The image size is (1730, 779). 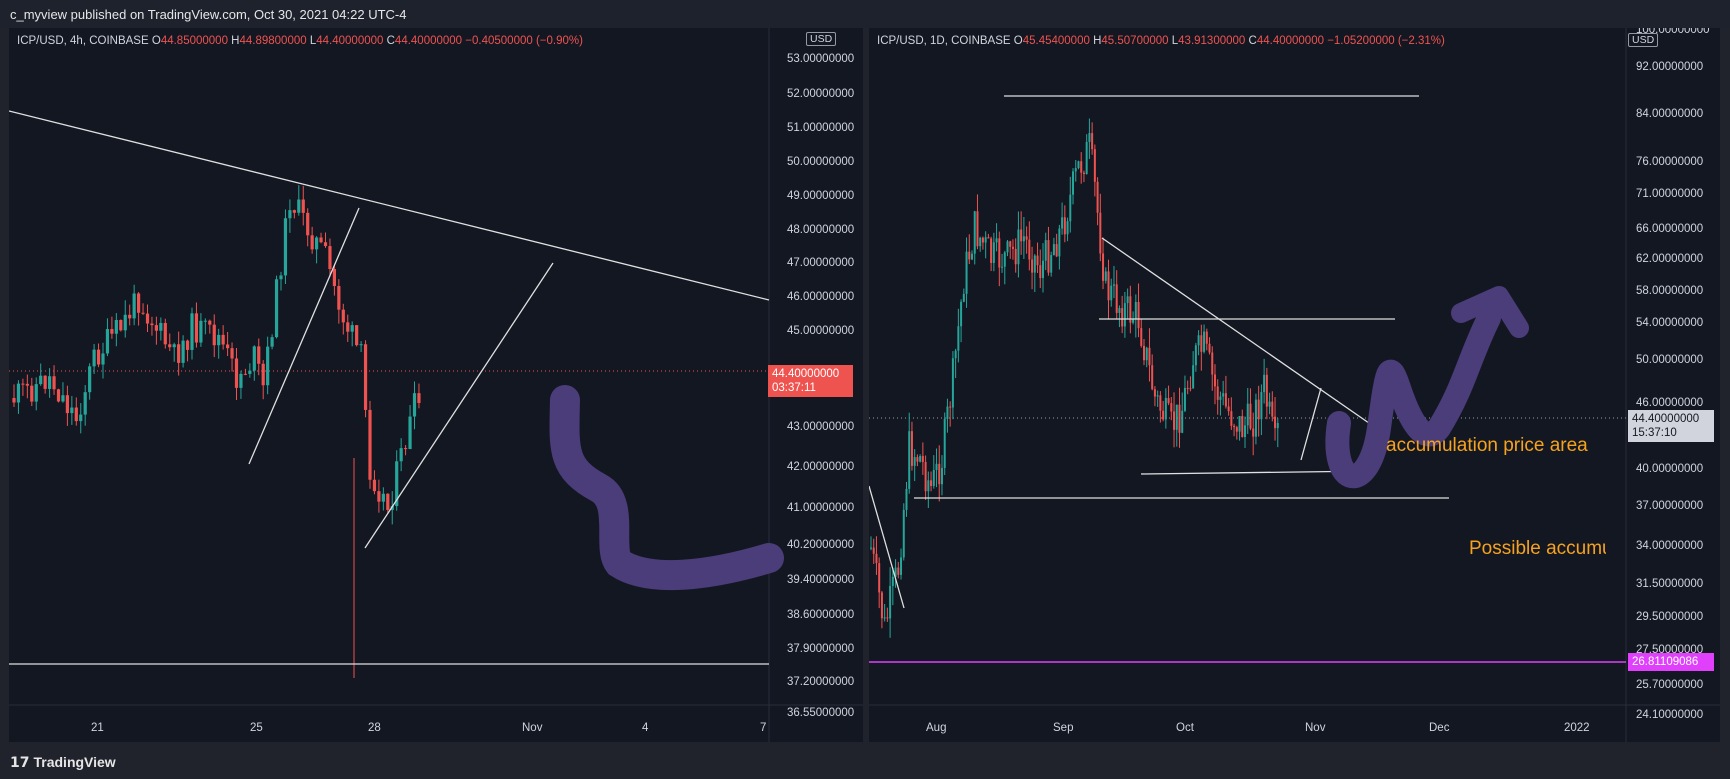 What do you see at coordinates (1577, 728) in the screenshot?
I see `time-tick-label: 2022` at bounding box center [1577, 728].